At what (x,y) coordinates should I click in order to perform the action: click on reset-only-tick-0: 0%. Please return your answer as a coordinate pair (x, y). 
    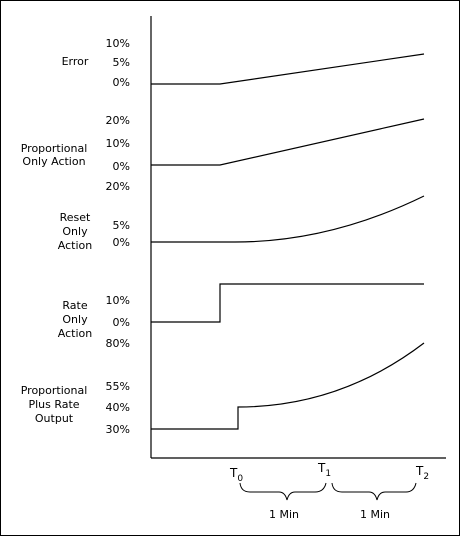
    Looking at the image, I should click on (121, 242).